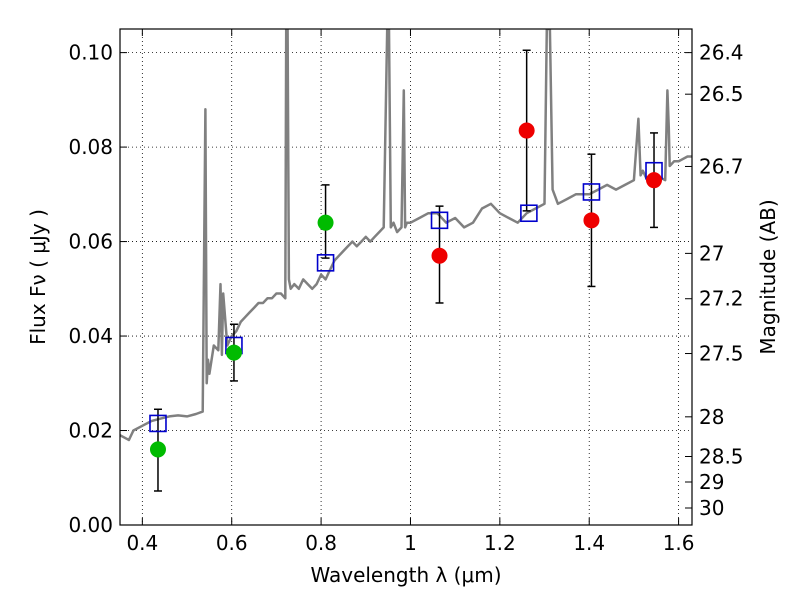 Image resolution: width=800 pixels, height=600 pixels. I want to click on y2-tick-label: 28, so click(711, 417).